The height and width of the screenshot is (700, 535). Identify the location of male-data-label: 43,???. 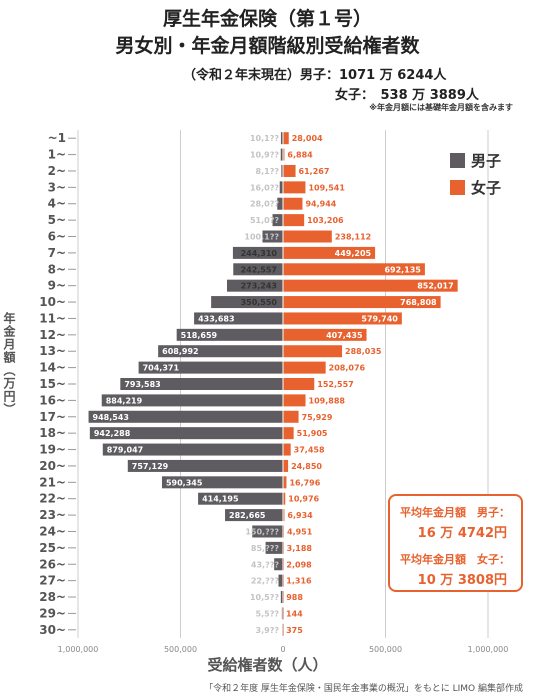
(265, 564).